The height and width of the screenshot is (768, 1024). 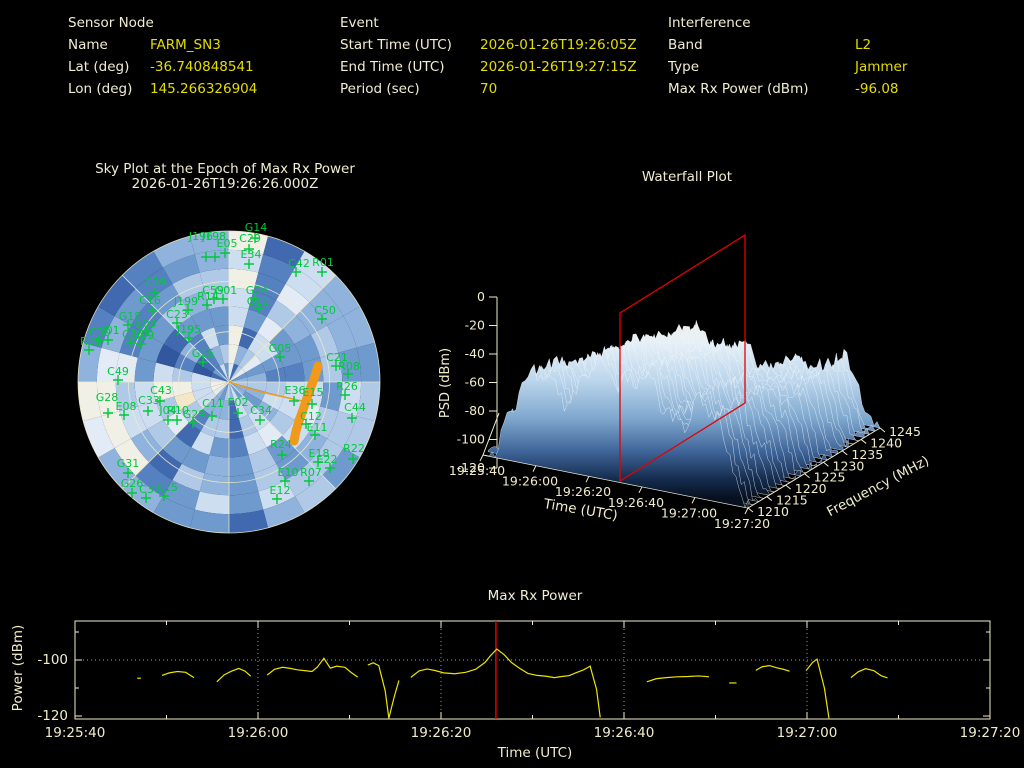 I want to click on satellite-marker: J01, so click(x=110, y=334).